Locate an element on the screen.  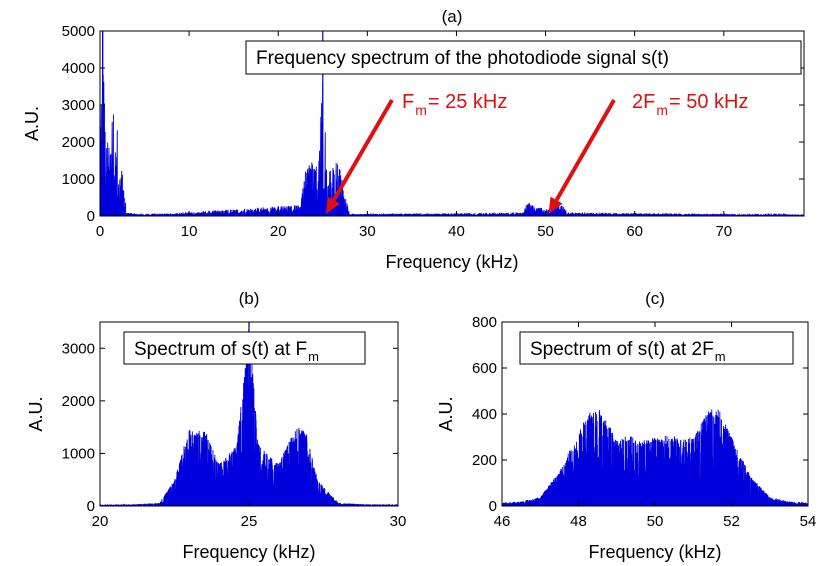
y-tick-label: 4000 is located at coordinates (78, 68).